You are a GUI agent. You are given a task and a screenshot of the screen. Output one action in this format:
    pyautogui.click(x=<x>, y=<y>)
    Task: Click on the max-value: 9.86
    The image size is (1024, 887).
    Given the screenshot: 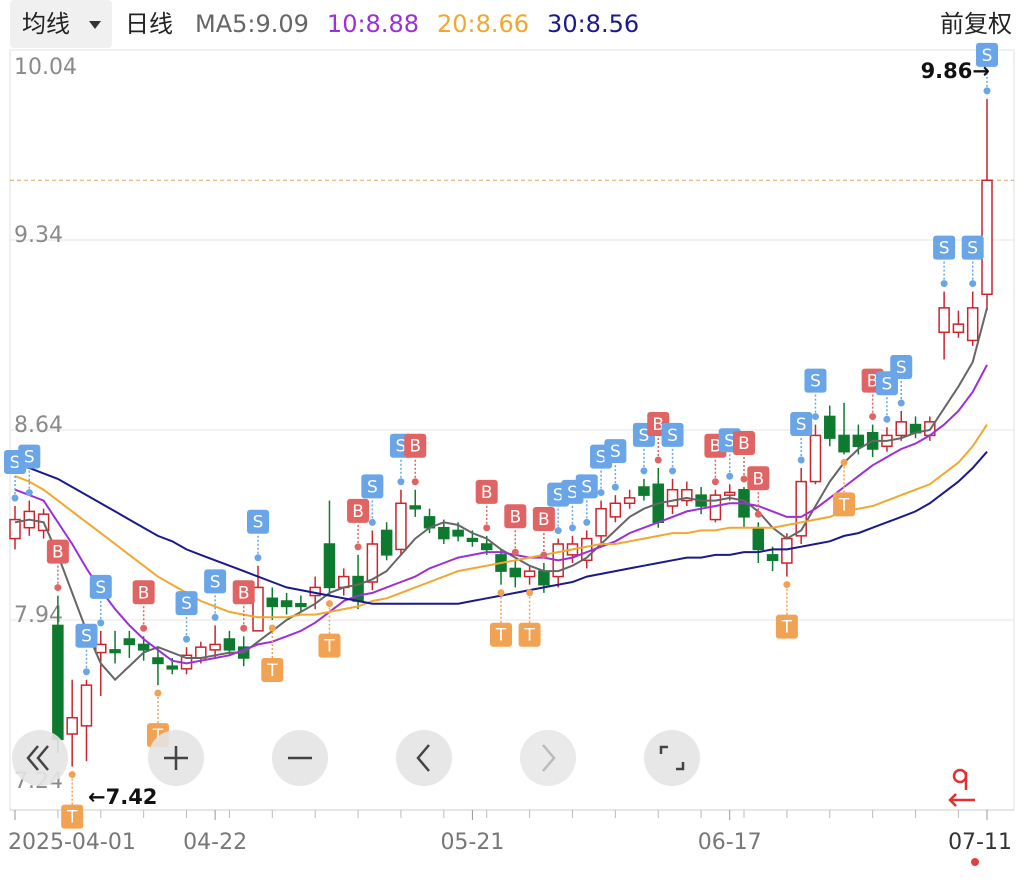 What is the action you would take?
    pyautogui.click(x=947, y=71)
    